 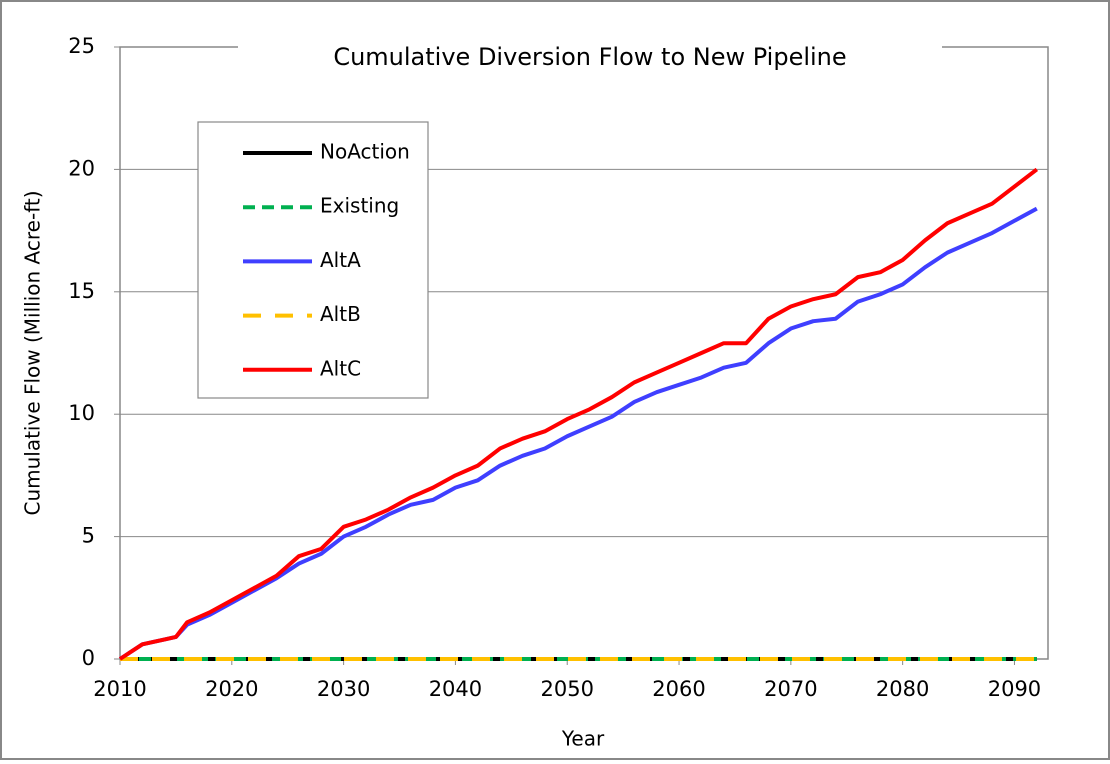 What do you see at coordinates (88, 536) in the screenshot?
I see `y-tick-label: 5` at bounding box center [88, 536].